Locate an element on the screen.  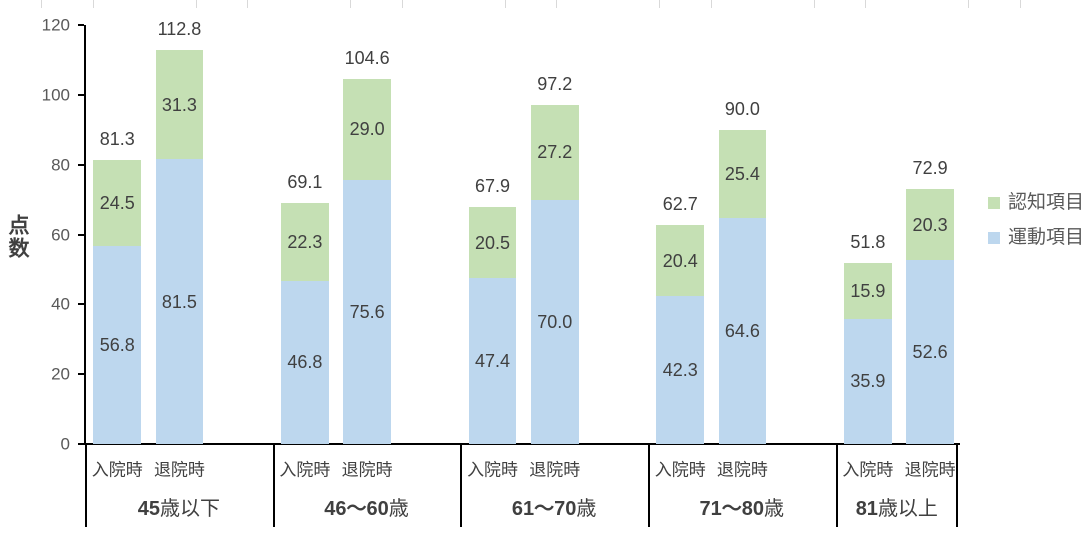
legend-swatch-cognitive-icon is located at coordinates (994, 202).